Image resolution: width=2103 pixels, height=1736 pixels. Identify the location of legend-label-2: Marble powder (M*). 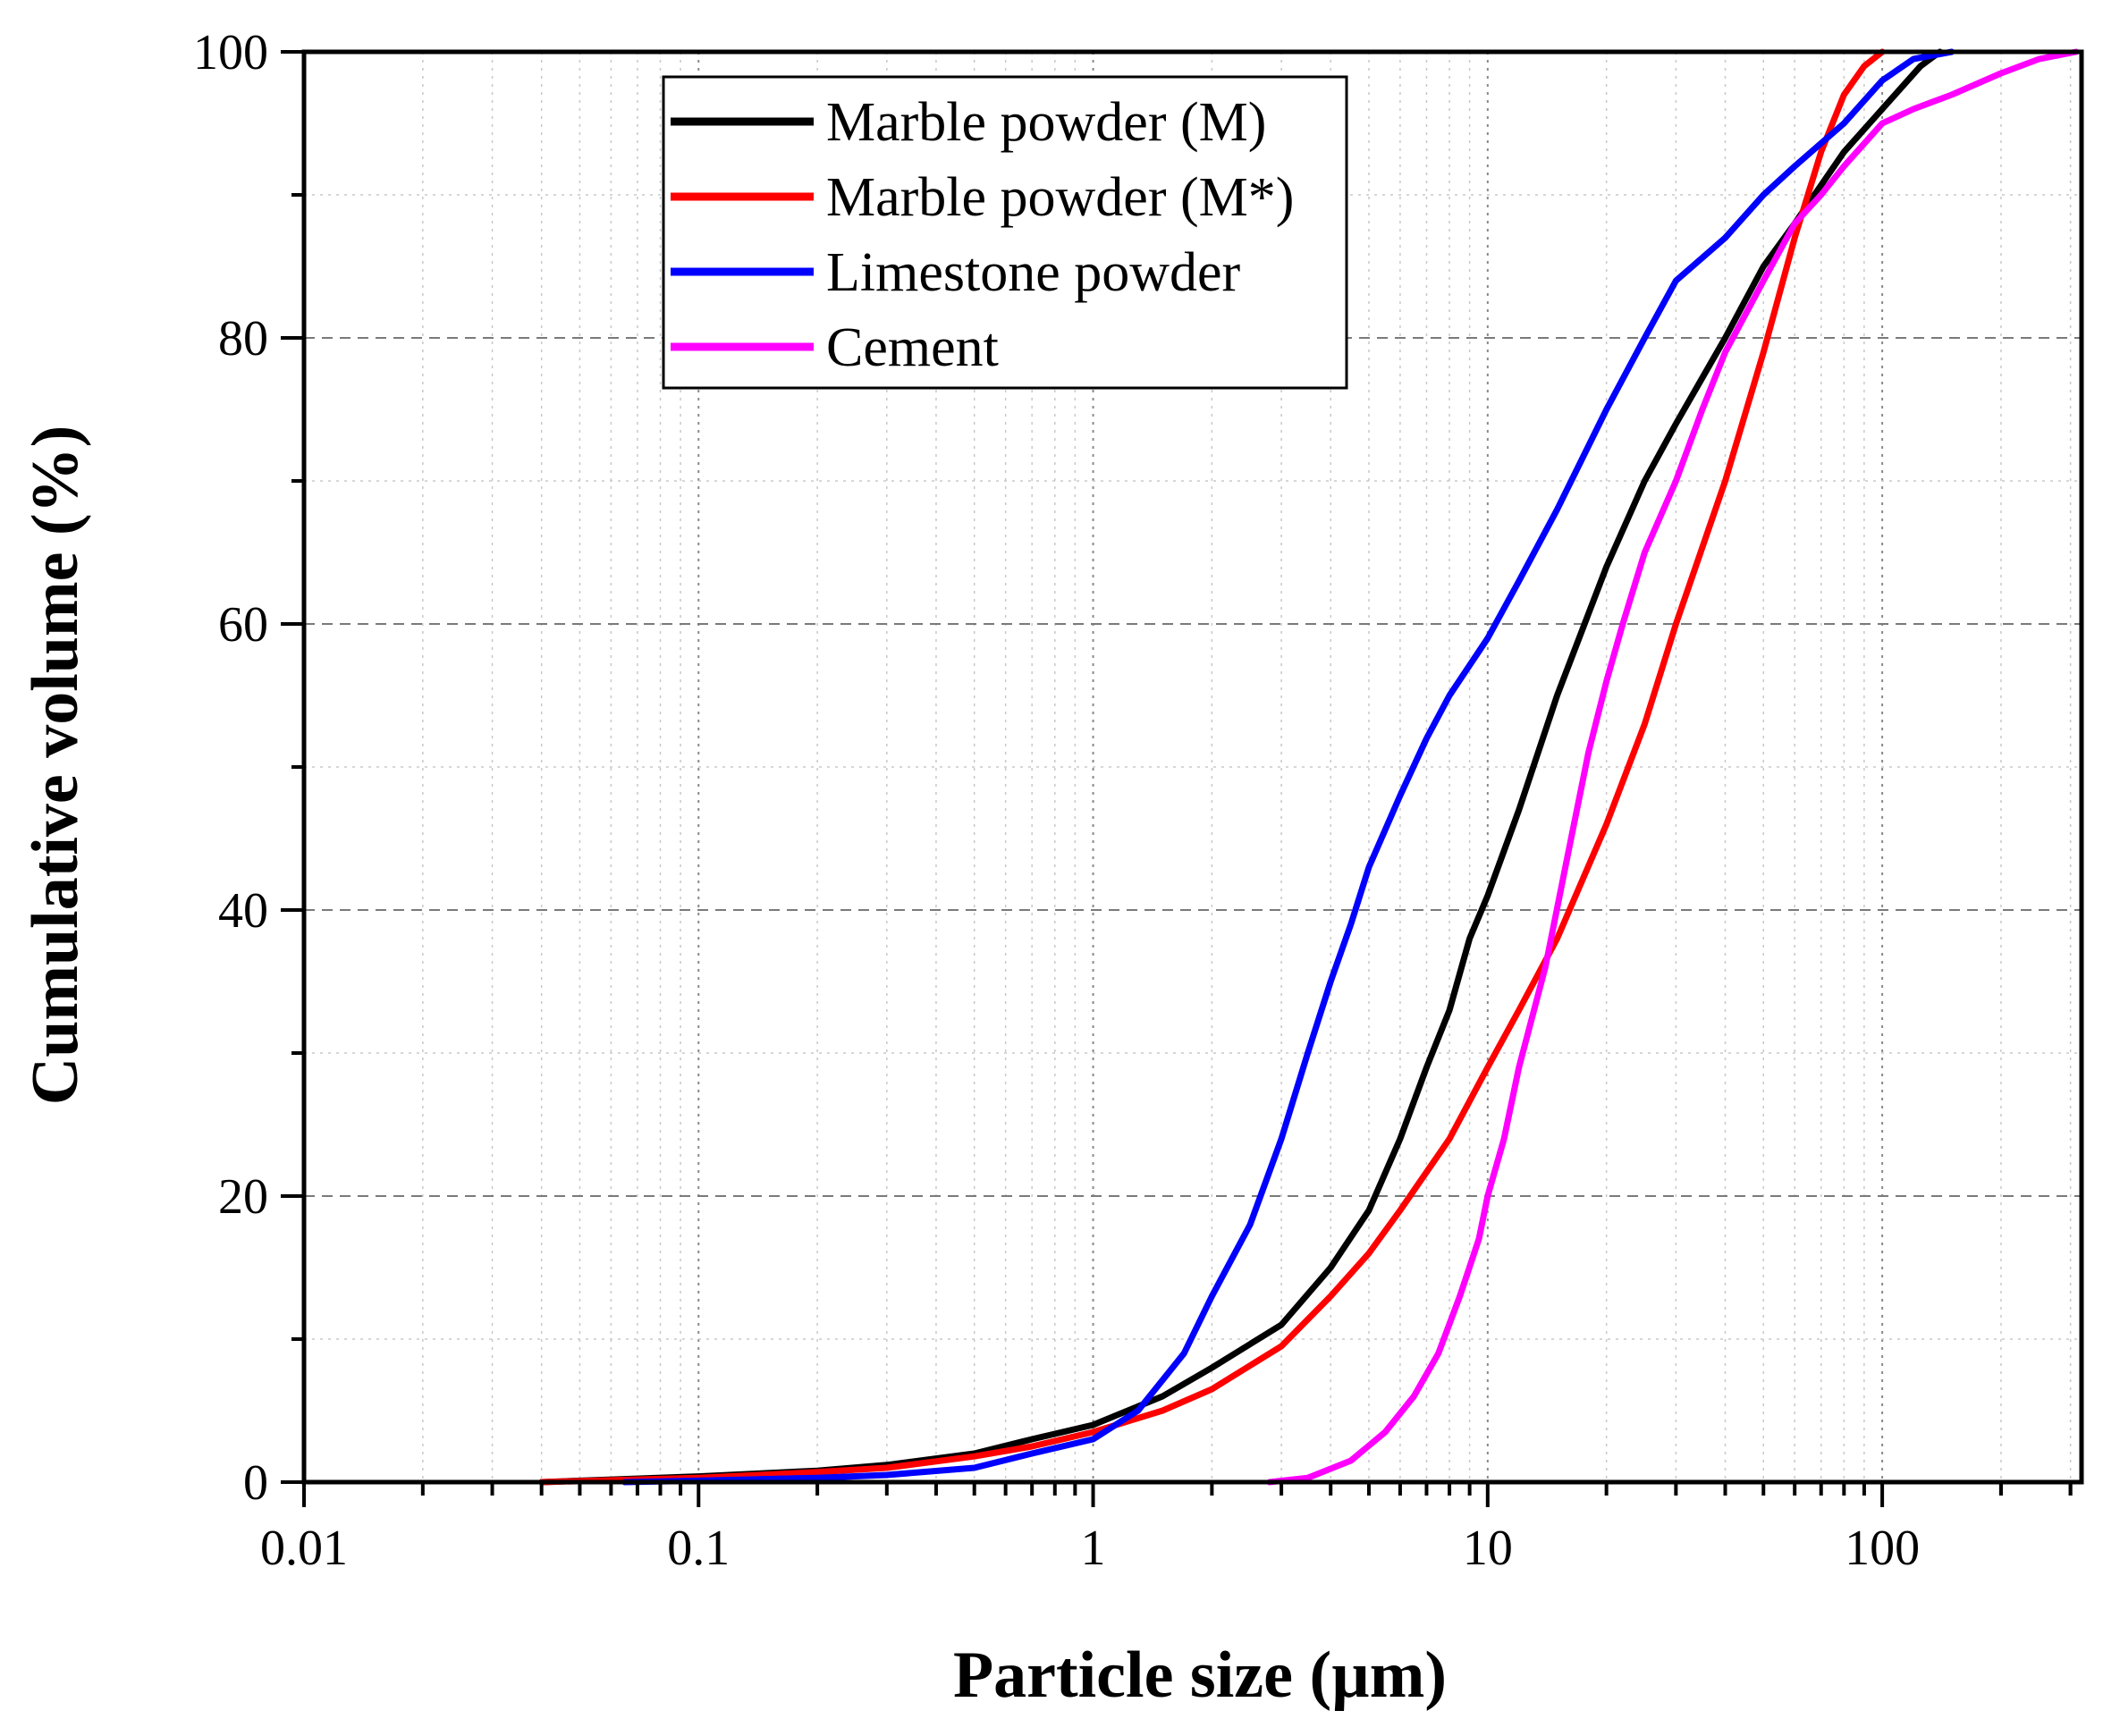
(1060, 197).